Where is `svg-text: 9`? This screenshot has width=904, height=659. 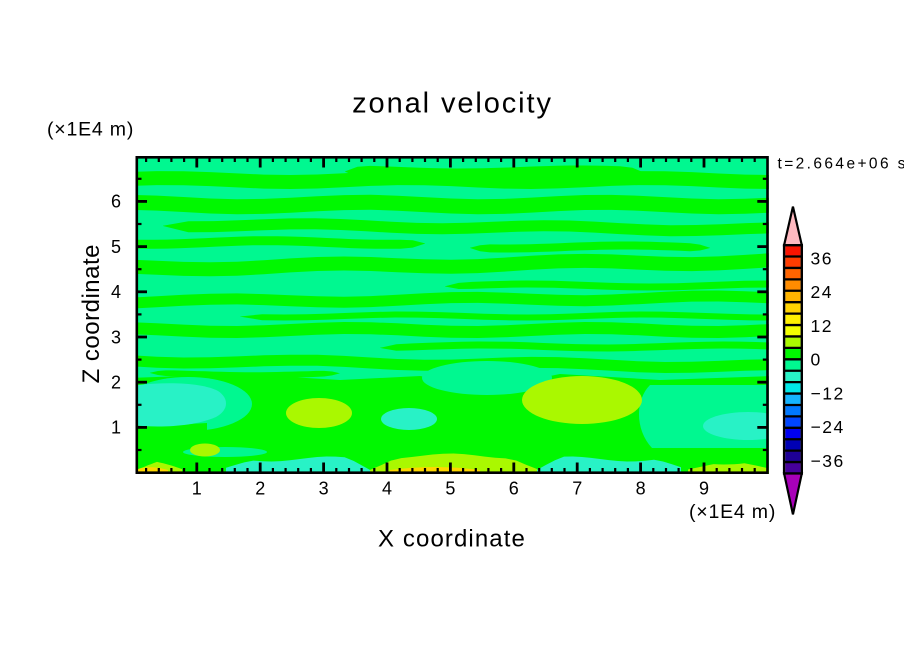 svg-text: 9 is located at coordinates (704, 489).